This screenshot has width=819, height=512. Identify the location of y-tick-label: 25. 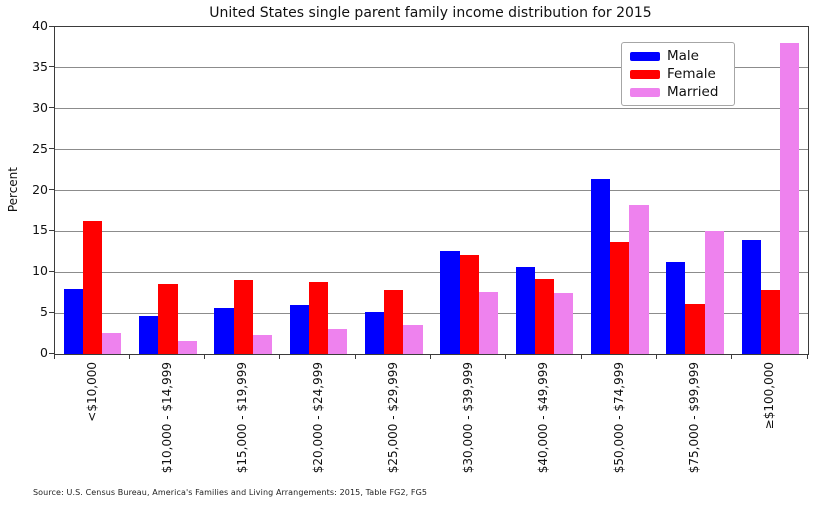
(40, 148).